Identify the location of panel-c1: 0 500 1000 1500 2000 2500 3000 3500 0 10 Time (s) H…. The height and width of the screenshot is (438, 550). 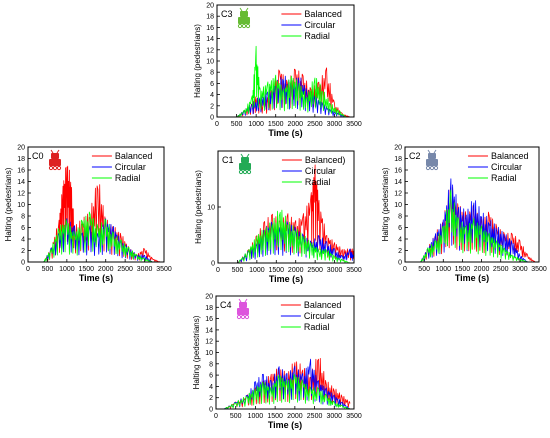
(278, 217).